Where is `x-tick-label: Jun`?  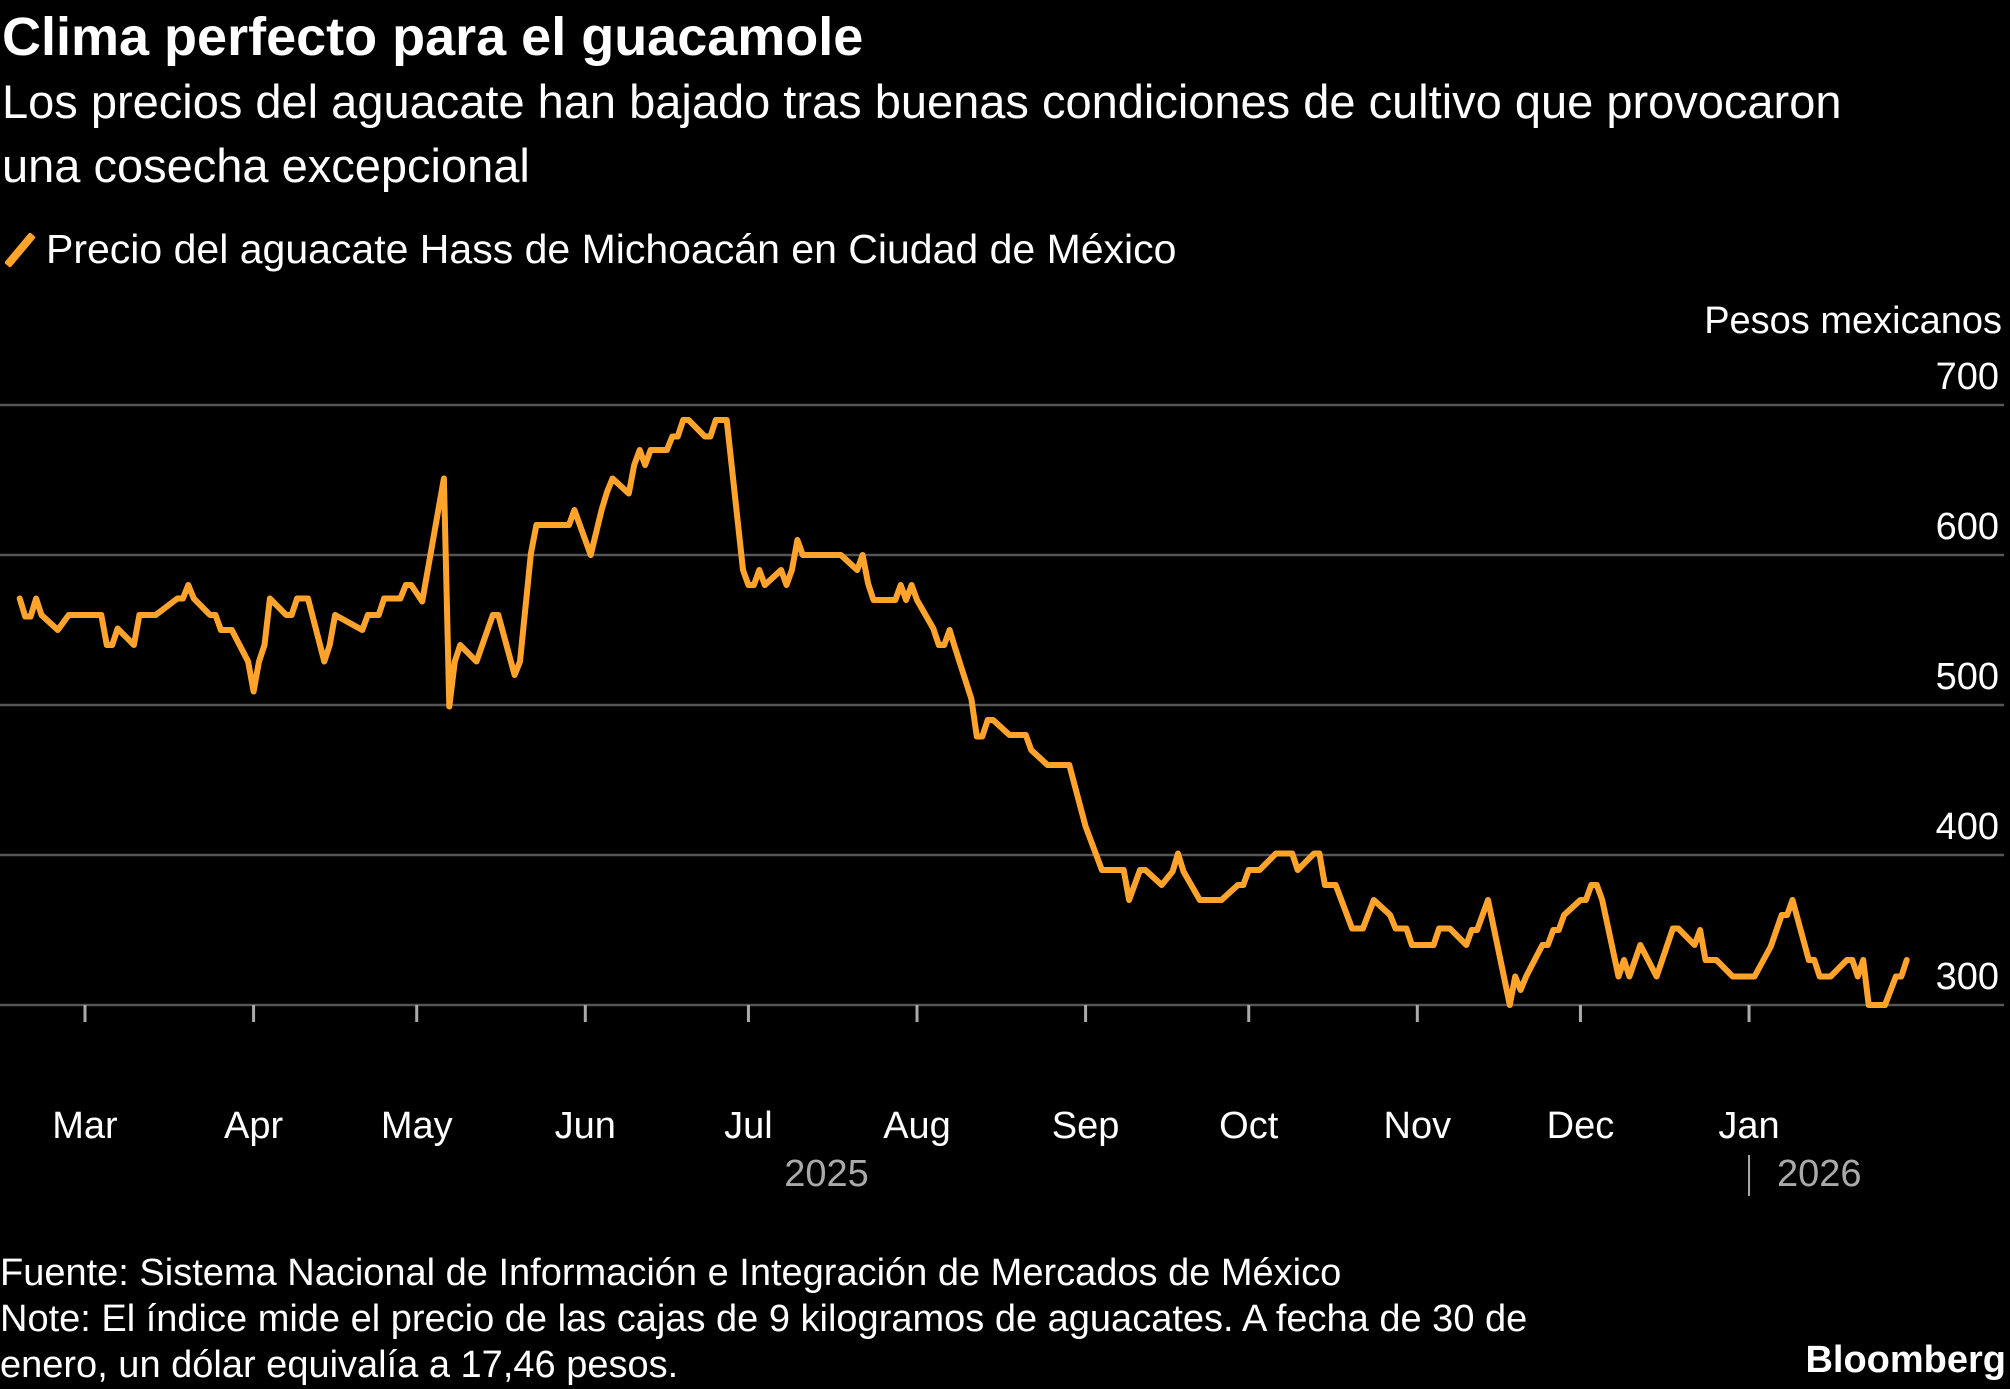 x-tick-label: Jun is located at coordinates (585, 1126).